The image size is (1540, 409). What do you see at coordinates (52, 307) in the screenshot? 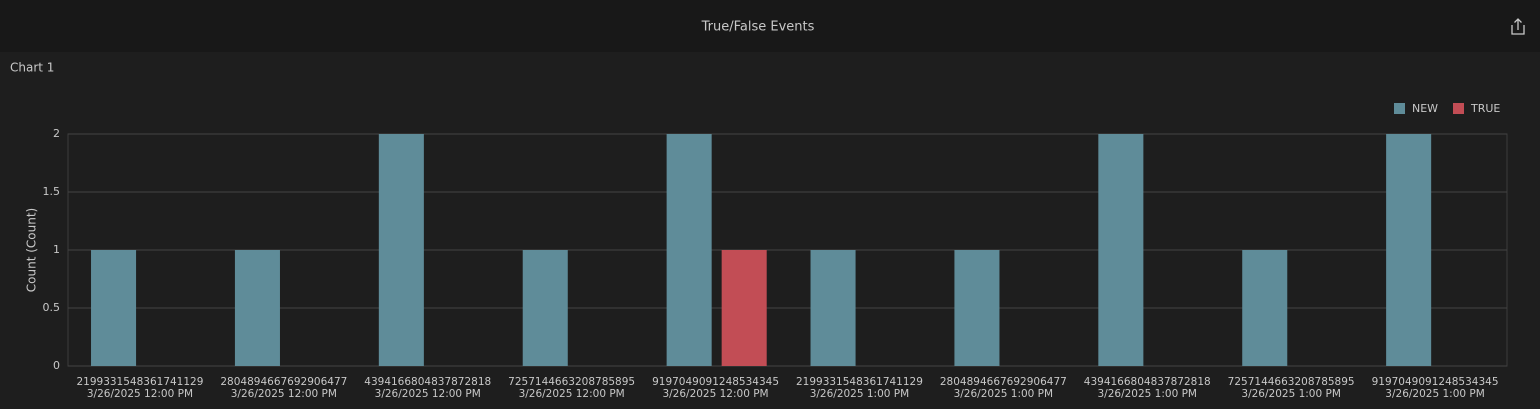
I see `y-tick-label: 0.5` at bounding box center [52, 307].